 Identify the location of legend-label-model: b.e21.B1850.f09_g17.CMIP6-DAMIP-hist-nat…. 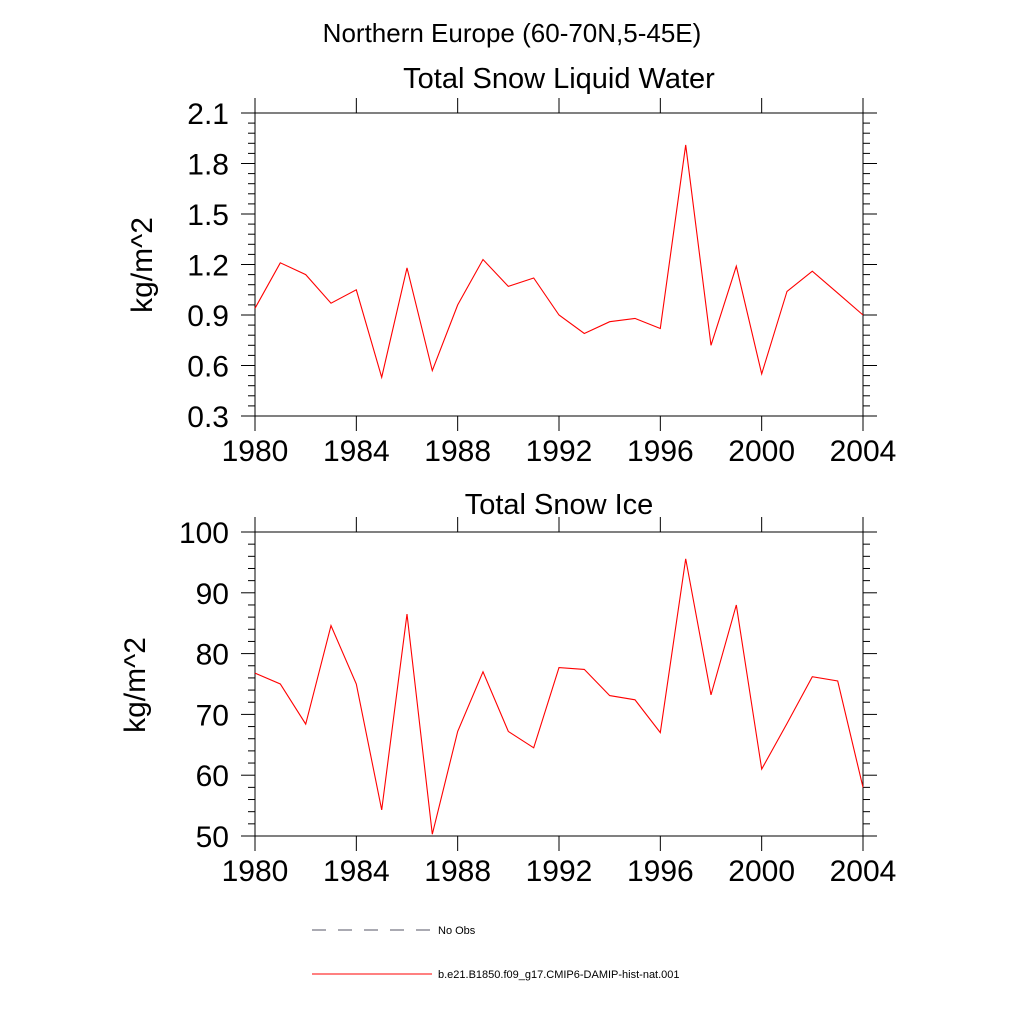
(559, 975).